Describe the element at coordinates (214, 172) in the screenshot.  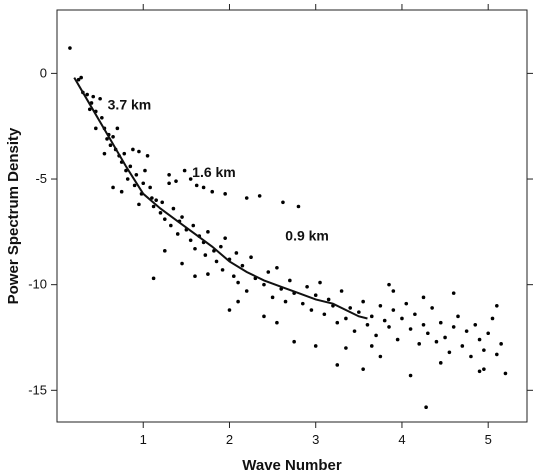
I see `annotation-label: 1.6 km` at that location.